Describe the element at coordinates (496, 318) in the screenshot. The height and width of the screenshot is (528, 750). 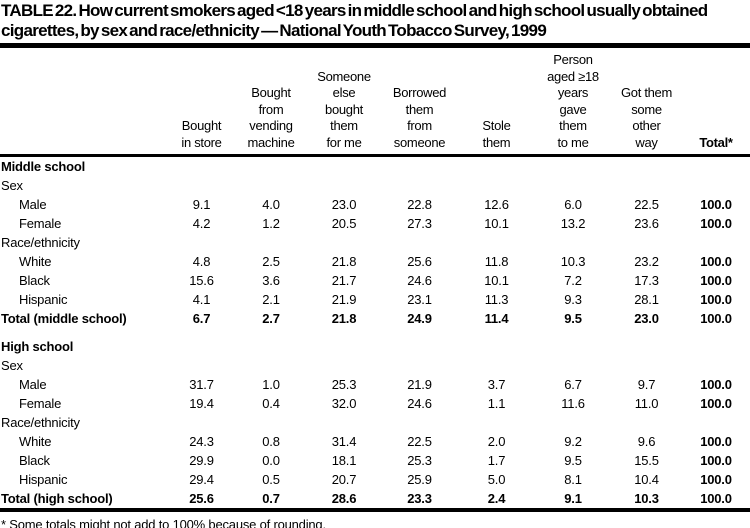
I see `value-cell: 11.4` at that location.